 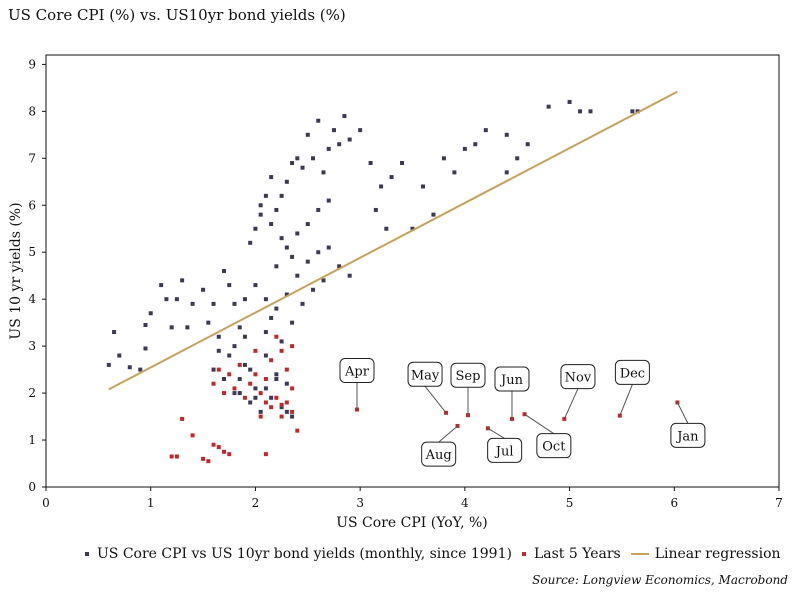 I want to click on annotation-label: Nov, so click(x=578, y=378).